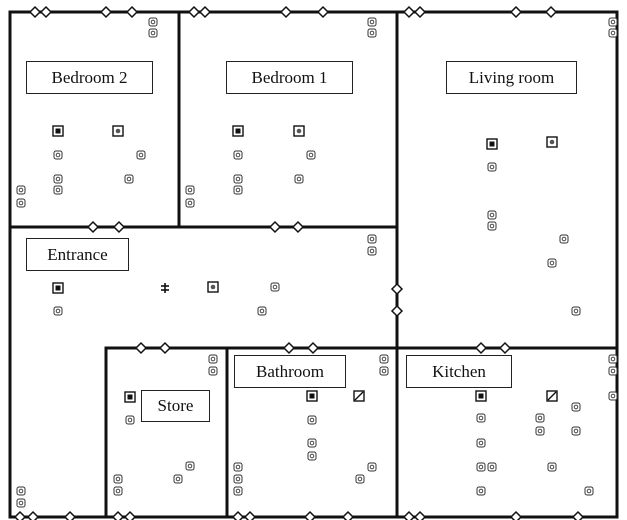  I want to click on room-label-kitchen: Kitchen, so click(459, 371).